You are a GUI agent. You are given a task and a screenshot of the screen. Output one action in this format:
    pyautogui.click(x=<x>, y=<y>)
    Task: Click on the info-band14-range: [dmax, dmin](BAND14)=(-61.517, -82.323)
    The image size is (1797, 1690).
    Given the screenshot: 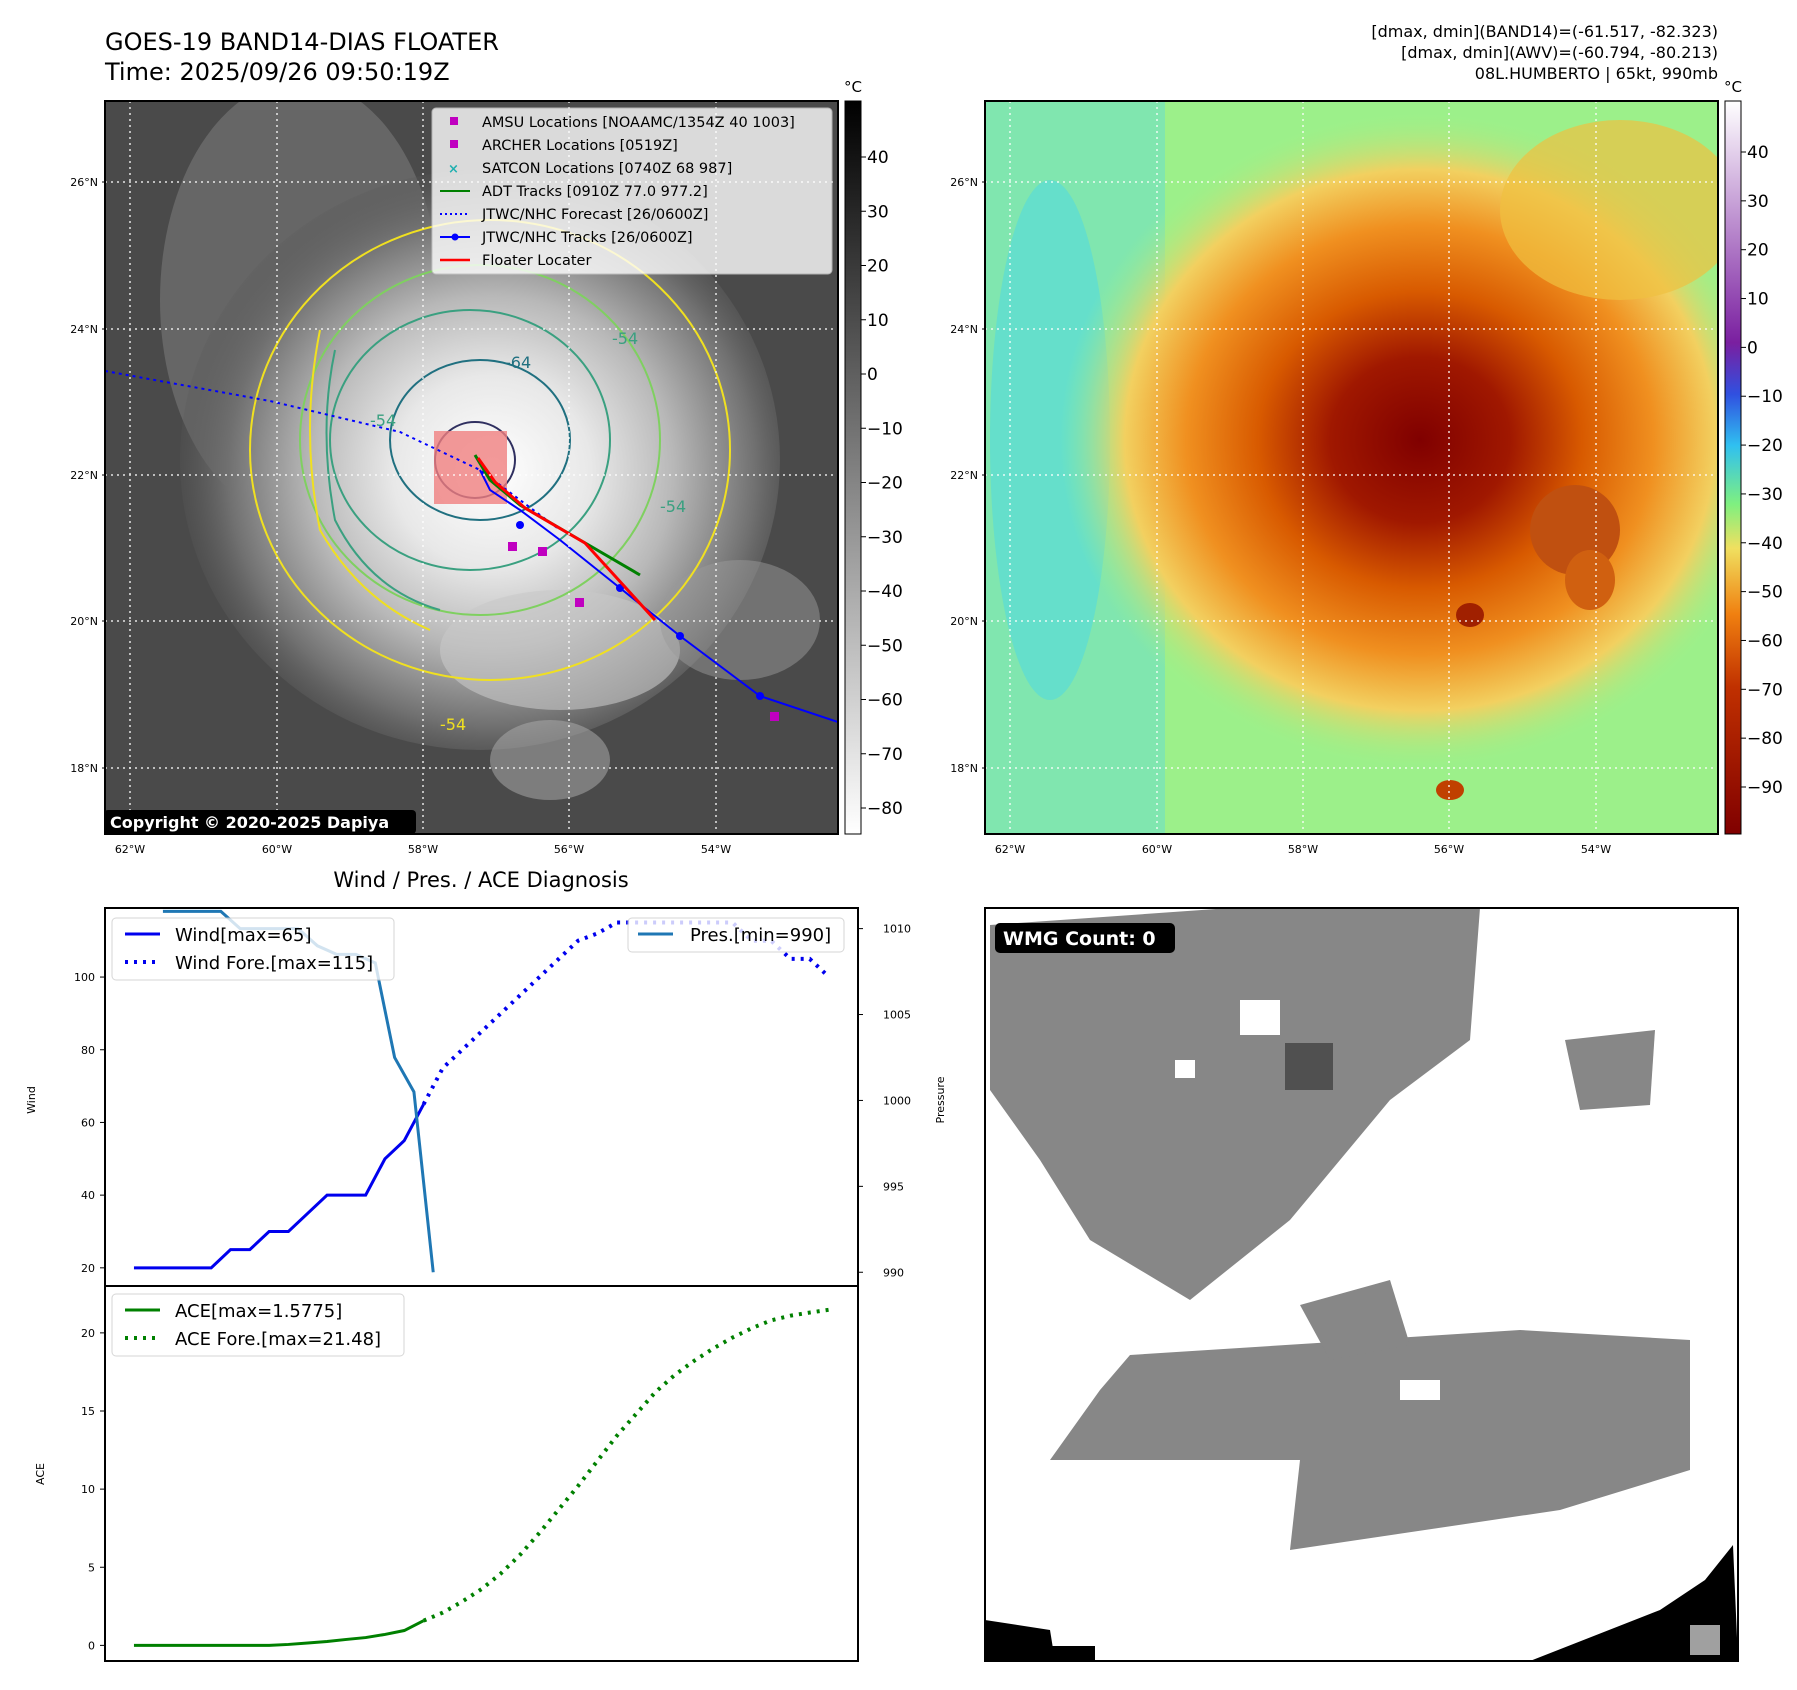 What is the action you would take?
    pyautogui.click(x=1544, y=31)
    